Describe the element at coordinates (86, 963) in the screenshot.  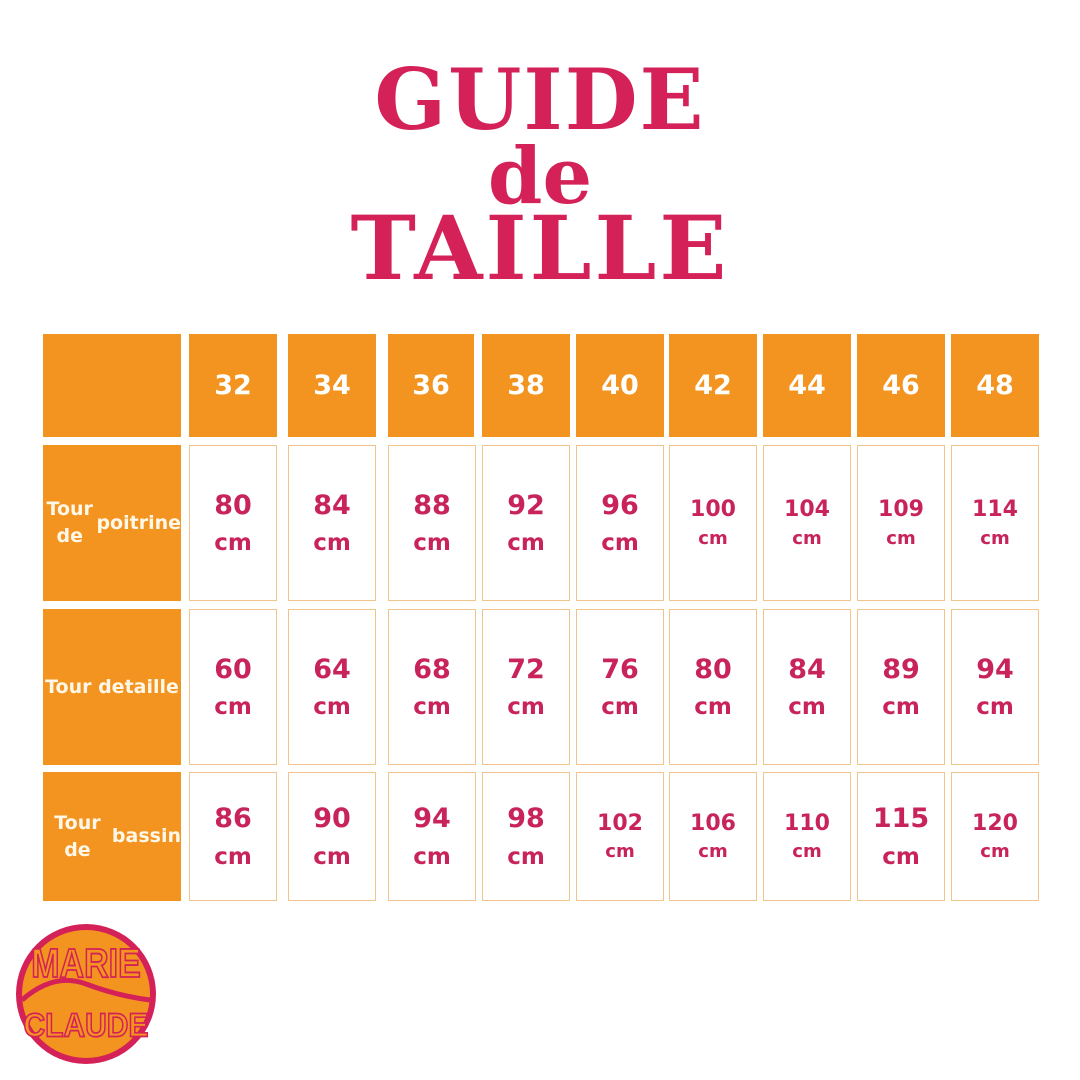
I see `svg-text: MARIE` at that location.